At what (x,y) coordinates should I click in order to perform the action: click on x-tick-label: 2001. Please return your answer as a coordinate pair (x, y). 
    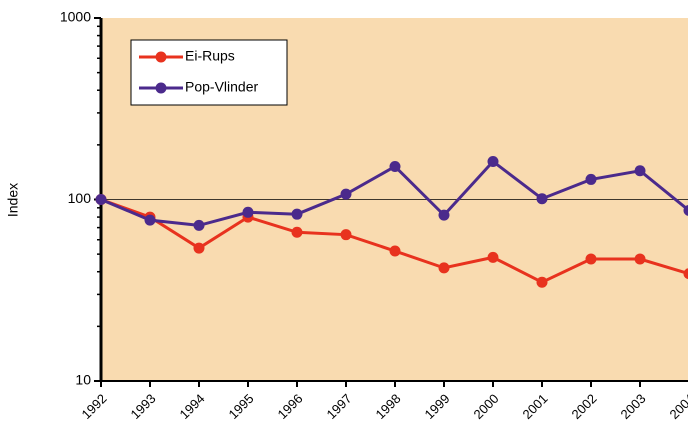
    Looking at the image, I should click on (534, 406).